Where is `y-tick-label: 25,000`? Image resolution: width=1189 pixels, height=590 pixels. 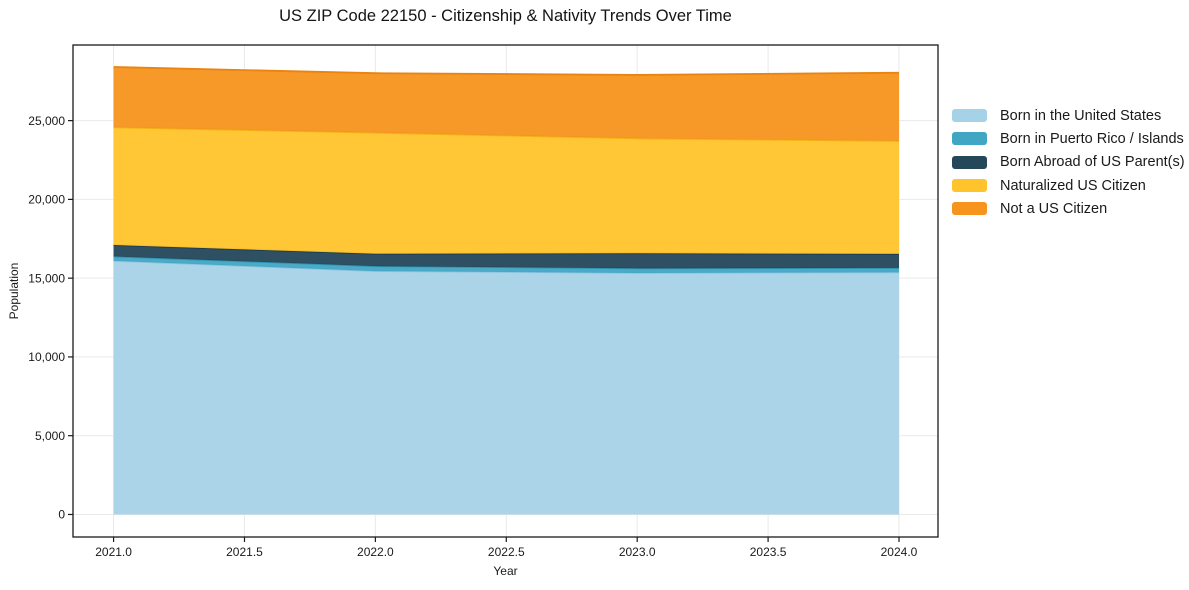 y-tick-label: 25,000 is located at coordinates (46, 121).